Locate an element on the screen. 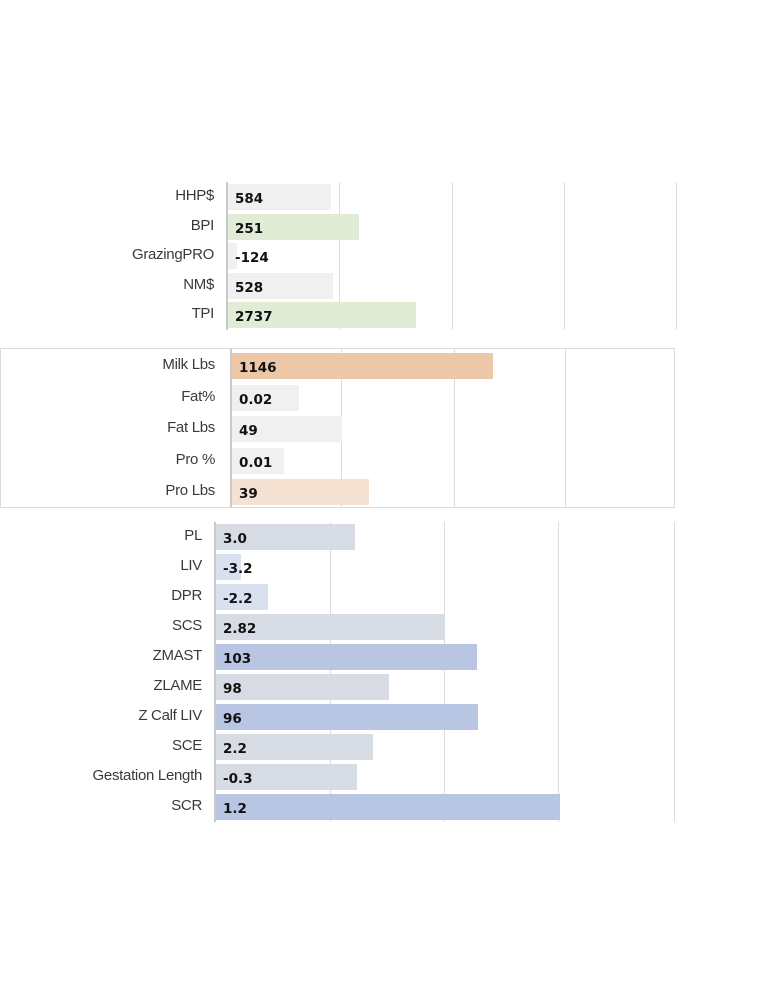 The height and width of the screenshot is (1004, 776). category-label: SCE is located at coordinates (187, 745).